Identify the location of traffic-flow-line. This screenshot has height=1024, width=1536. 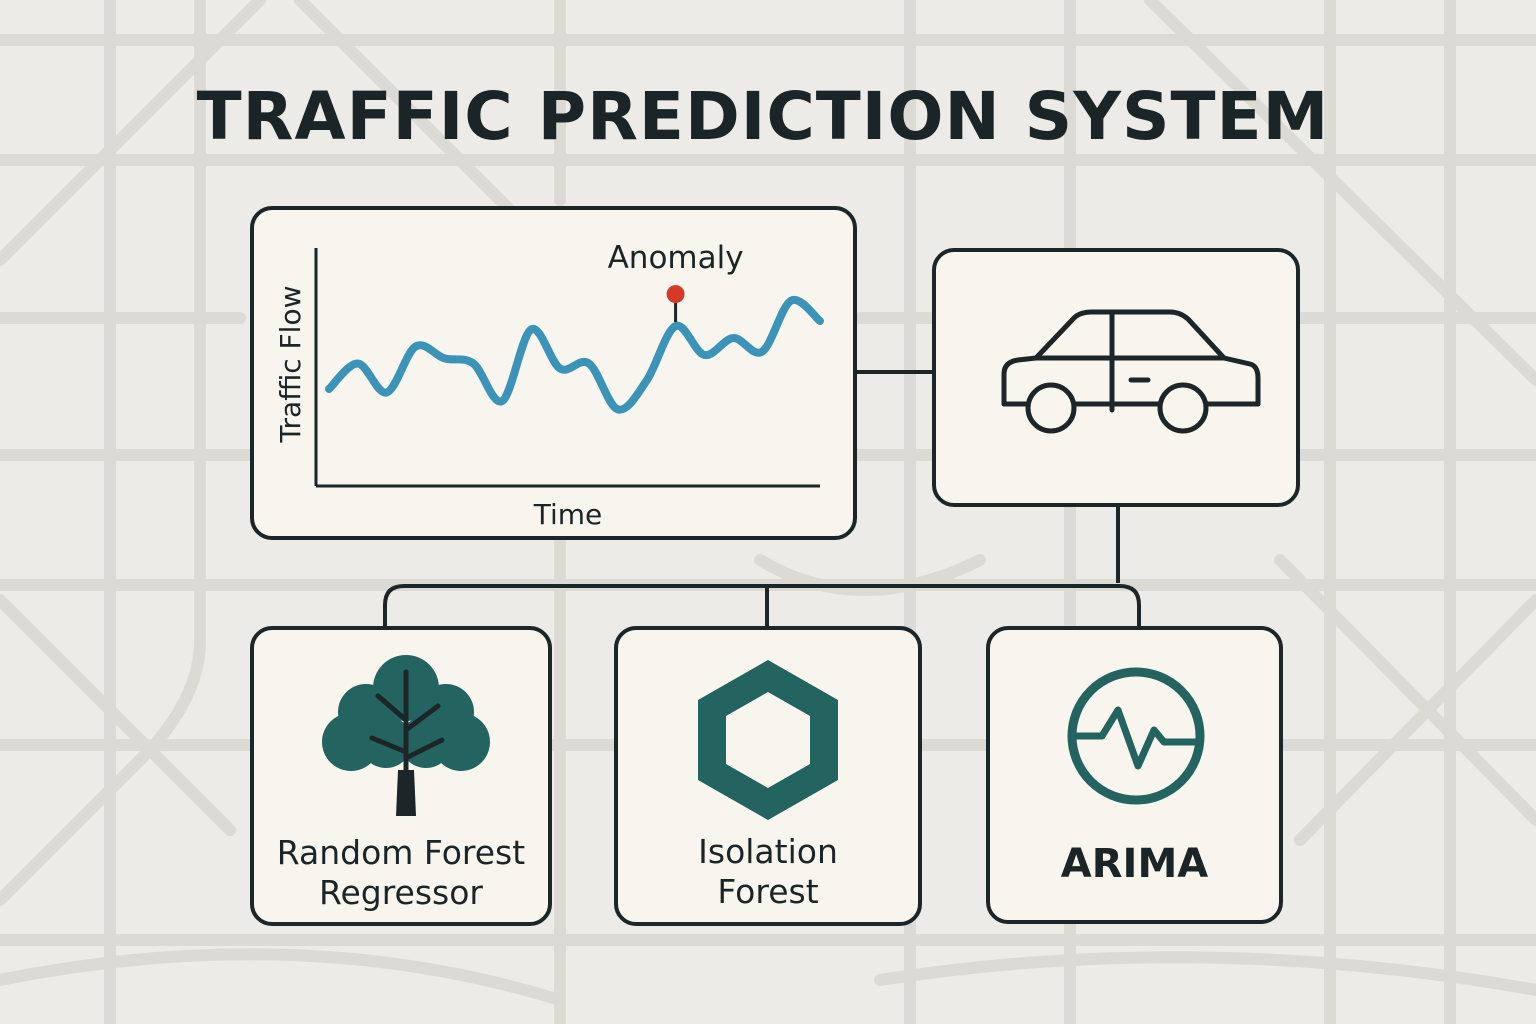
(574, 354).